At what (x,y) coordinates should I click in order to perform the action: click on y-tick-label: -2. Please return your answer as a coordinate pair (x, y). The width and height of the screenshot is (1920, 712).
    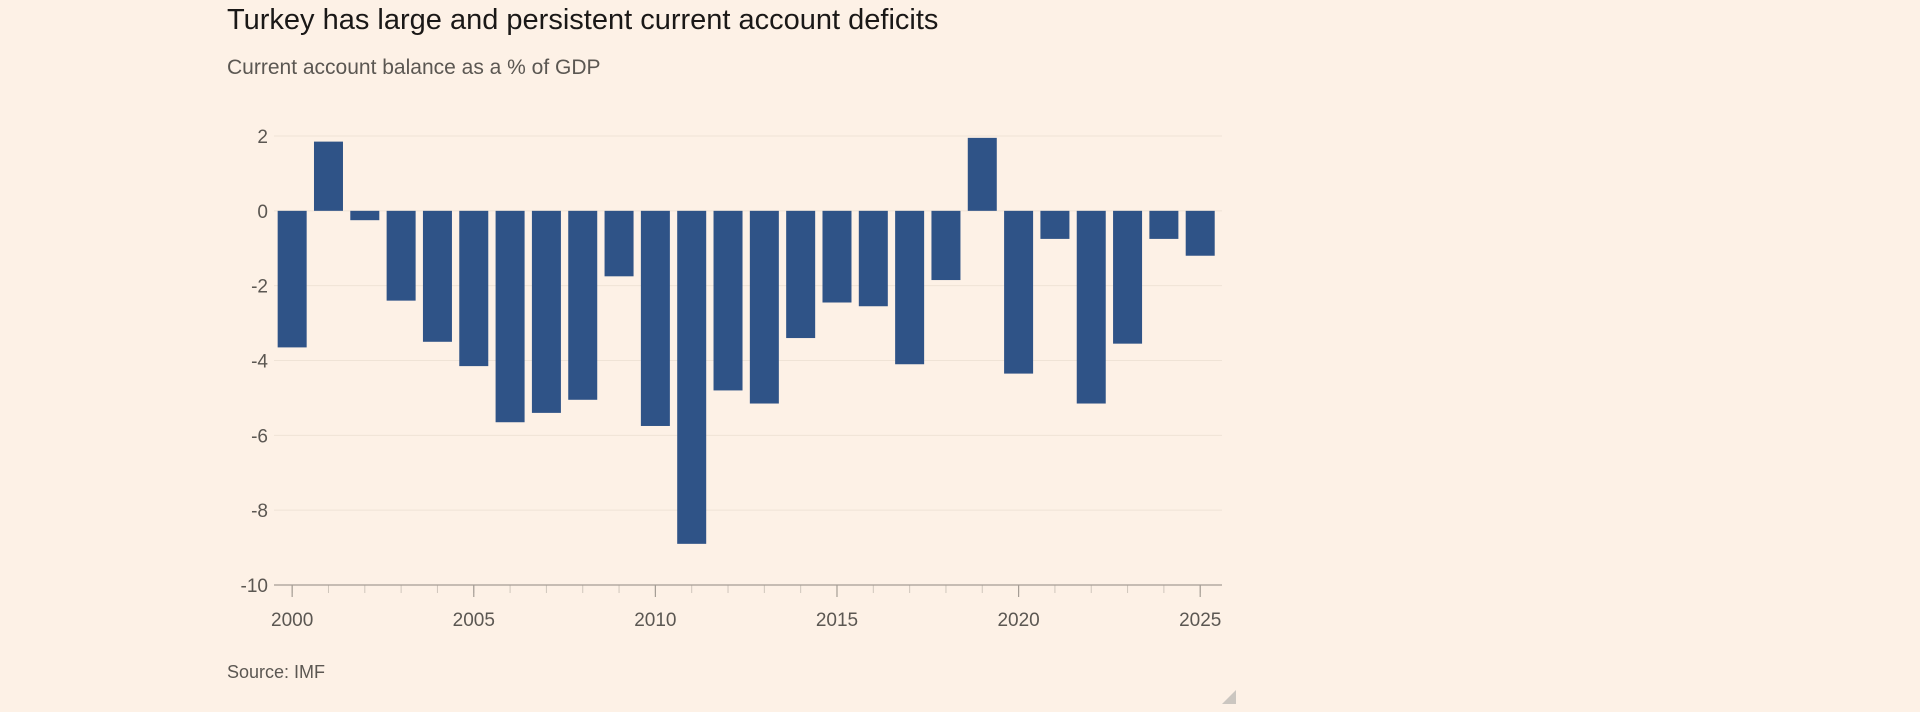
    Looking at the image, I should click on (259, 287).